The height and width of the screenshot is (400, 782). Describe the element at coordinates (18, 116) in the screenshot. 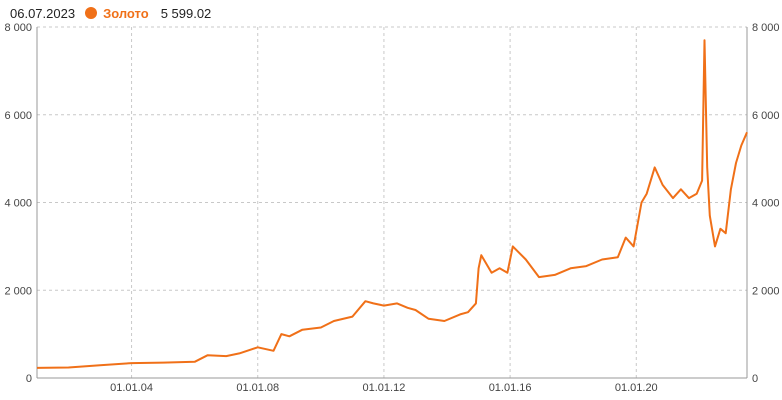

I see `y-tick-label-left: 6 000` at that location.